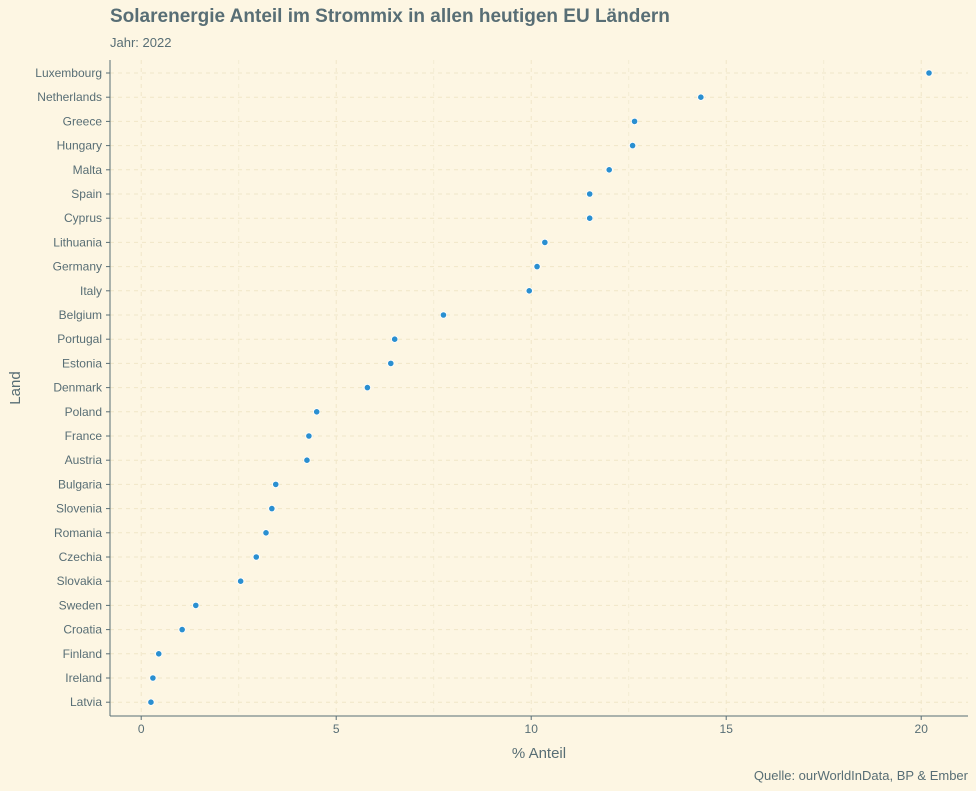  I want to click on y-tick-label: Ireland, so click(83, 678).